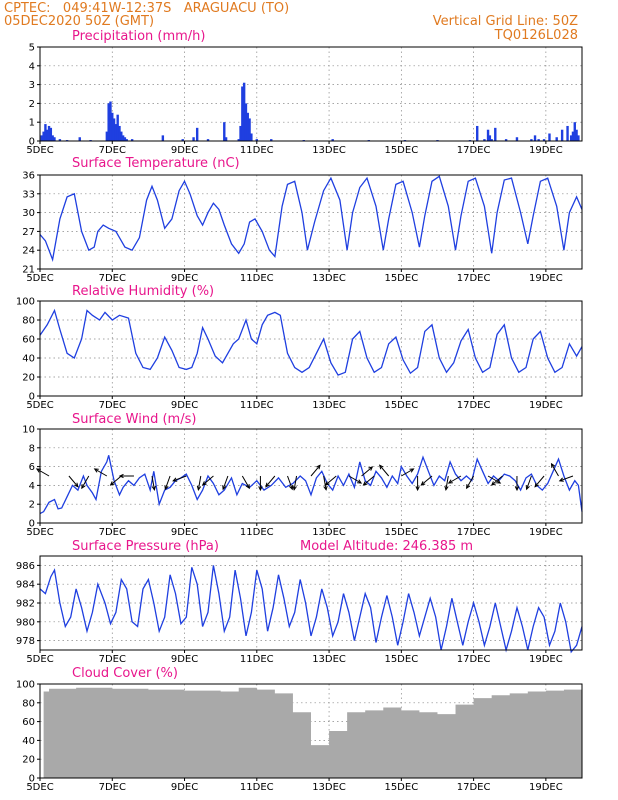 This screenshot has height=800, width=618. Describe the element at coordinates (134, 419) in the screenshot. I see `wind-title: Surface Wind (m/s)` at that location.